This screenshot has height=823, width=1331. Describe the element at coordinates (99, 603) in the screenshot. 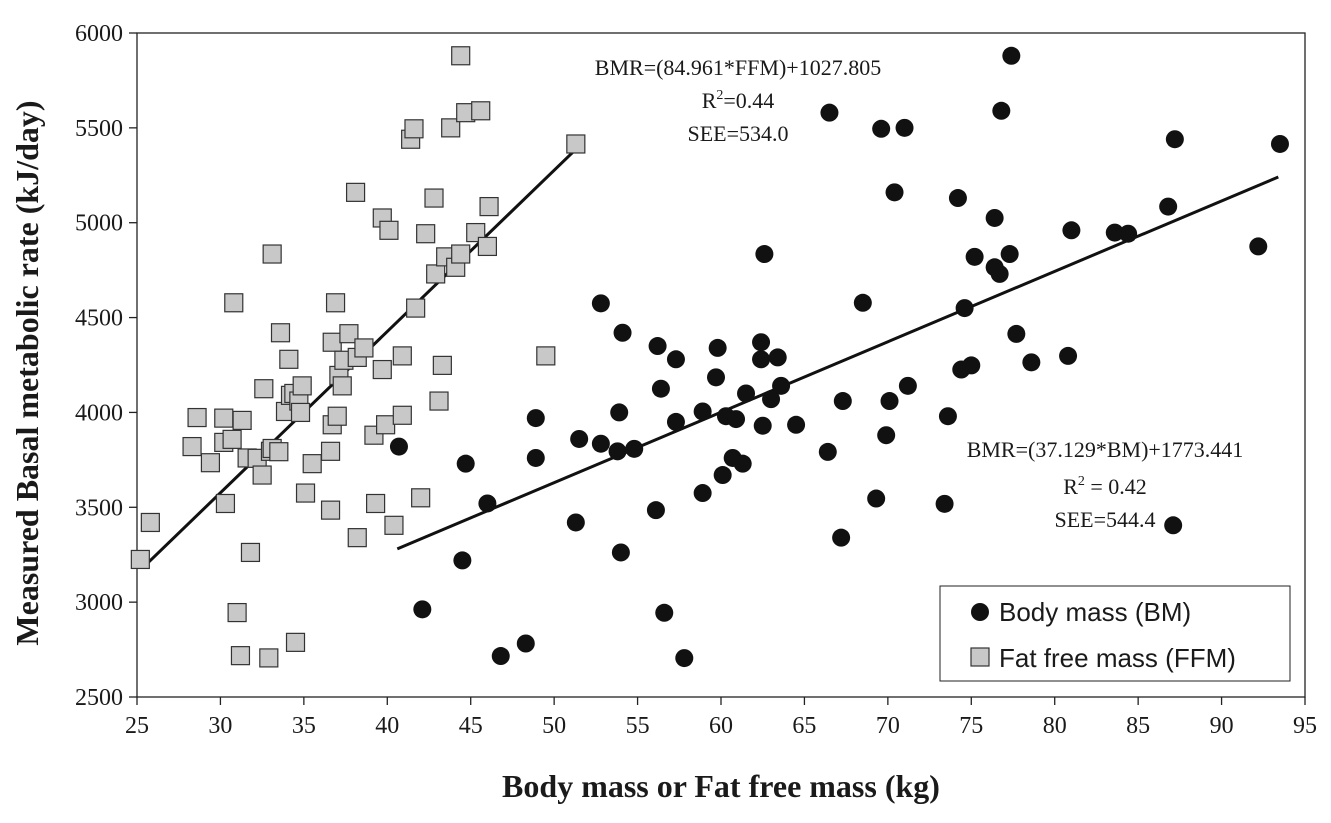

I see `y-tick-label: 3000` at that location.